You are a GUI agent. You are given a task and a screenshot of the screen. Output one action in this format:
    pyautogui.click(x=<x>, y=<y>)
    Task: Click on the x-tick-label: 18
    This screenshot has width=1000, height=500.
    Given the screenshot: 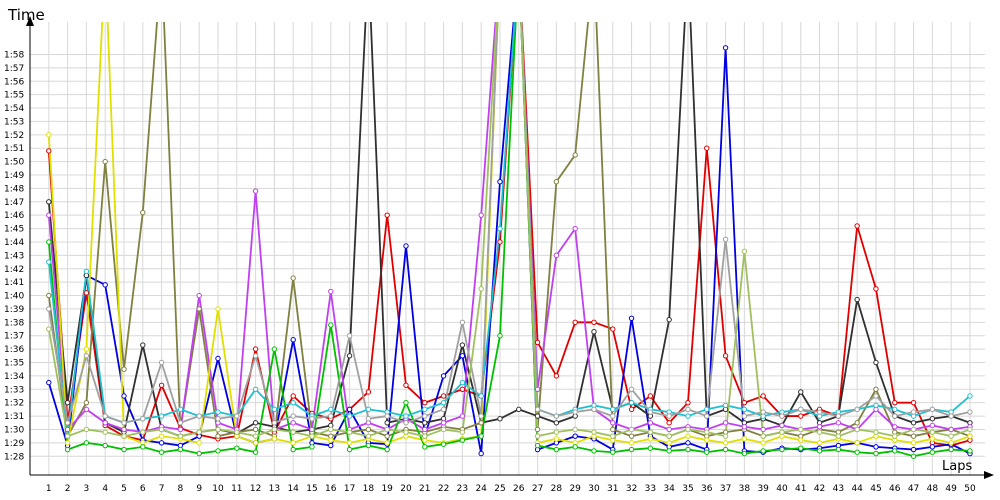 What is the action you would take?
    pyautogui.click(x=369, y=489)
    